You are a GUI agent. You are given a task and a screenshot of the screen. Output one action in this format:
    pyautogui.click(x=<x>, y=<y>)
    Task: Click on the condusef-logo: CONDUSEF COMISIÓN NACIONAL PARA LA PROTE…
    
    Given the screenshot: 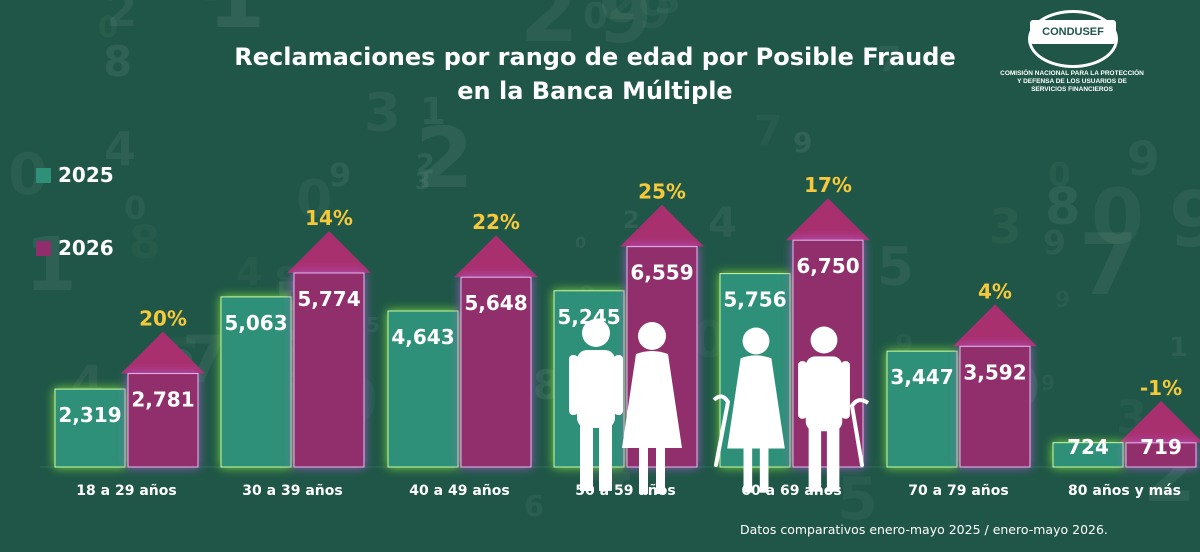 What is the action you would take?
    pyautogui.click(x=1072, y=56)
    